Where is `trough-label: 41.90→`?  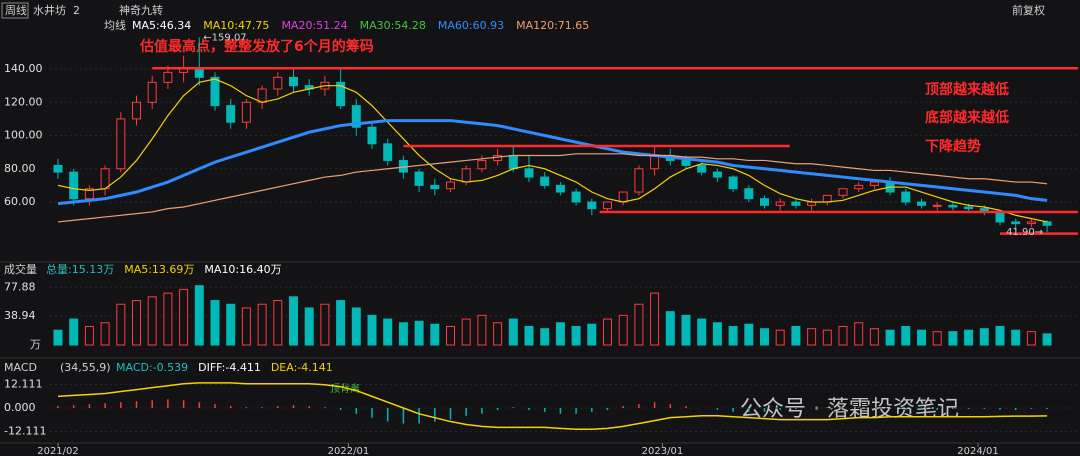 trough-label: 41.90→ is located at coordinates (1024, 232).